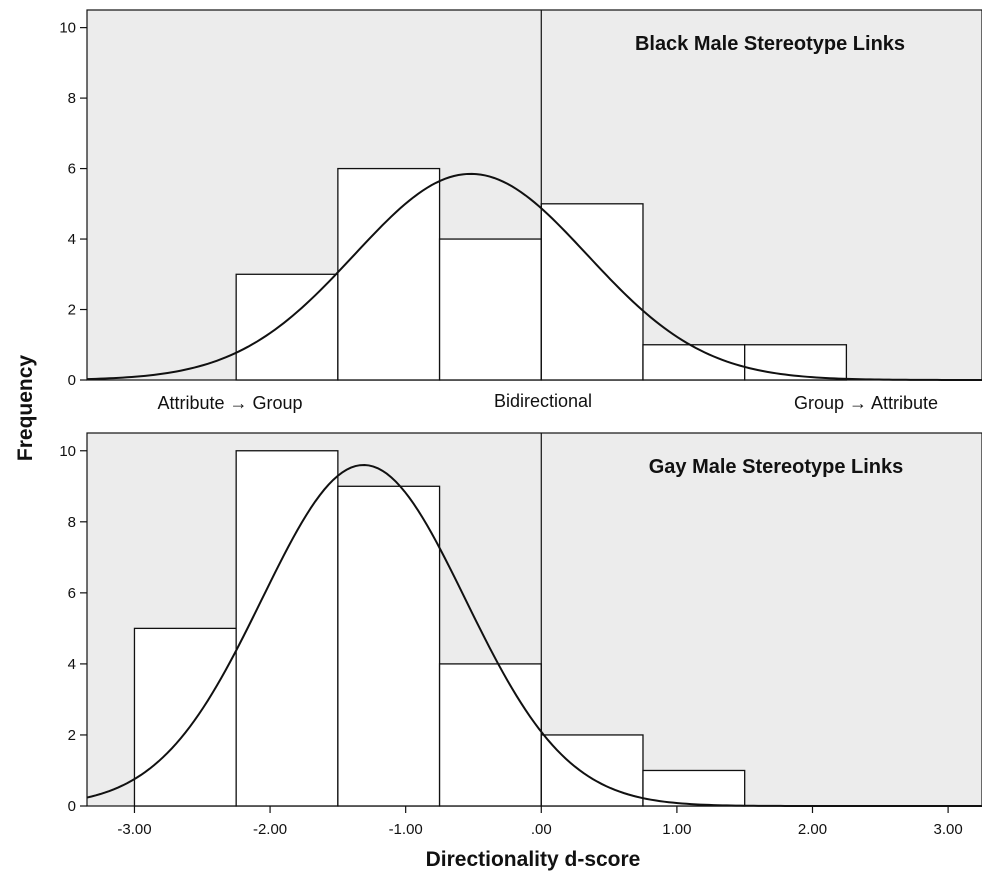  I want to click on direction-label-right: Group → Attribute, so click(866, 403).